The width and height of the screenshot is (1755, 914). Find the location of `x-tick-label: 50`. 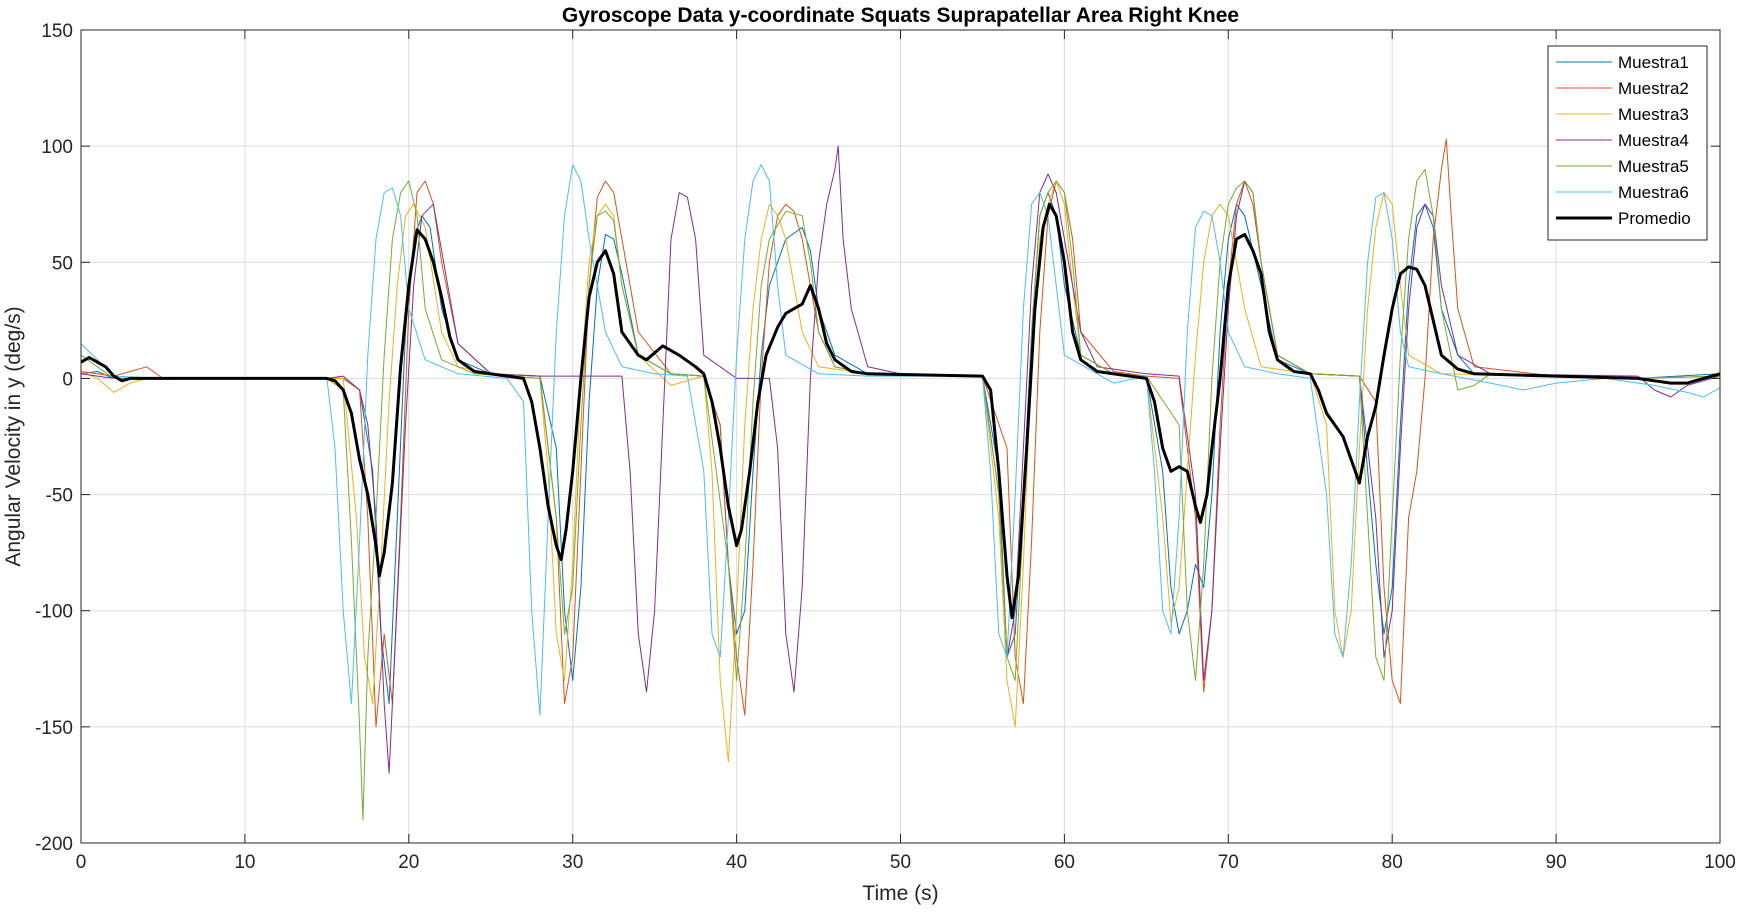

x-tick-label: 50 is located at coordinates (900, 862).